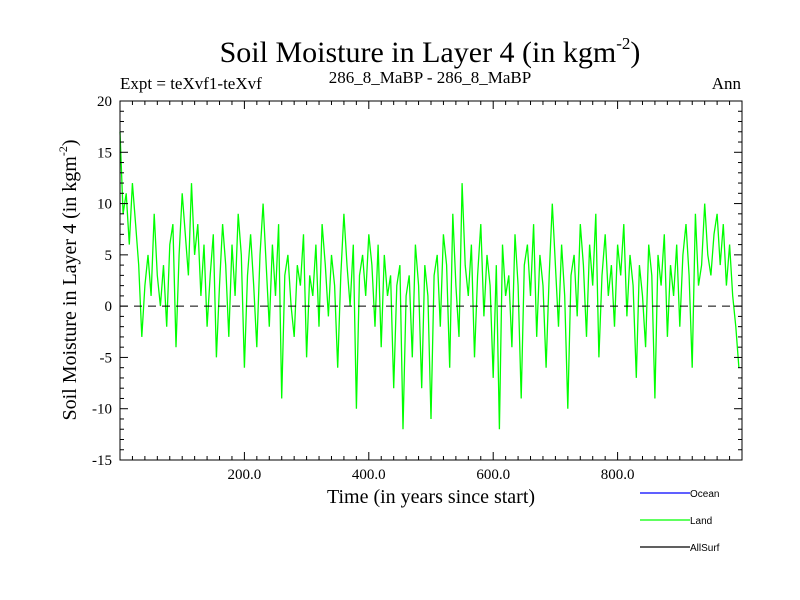  Describe the element at coordinates (618, 475) in the screenshot. I see `x-tick-label: 800.0` at that location.